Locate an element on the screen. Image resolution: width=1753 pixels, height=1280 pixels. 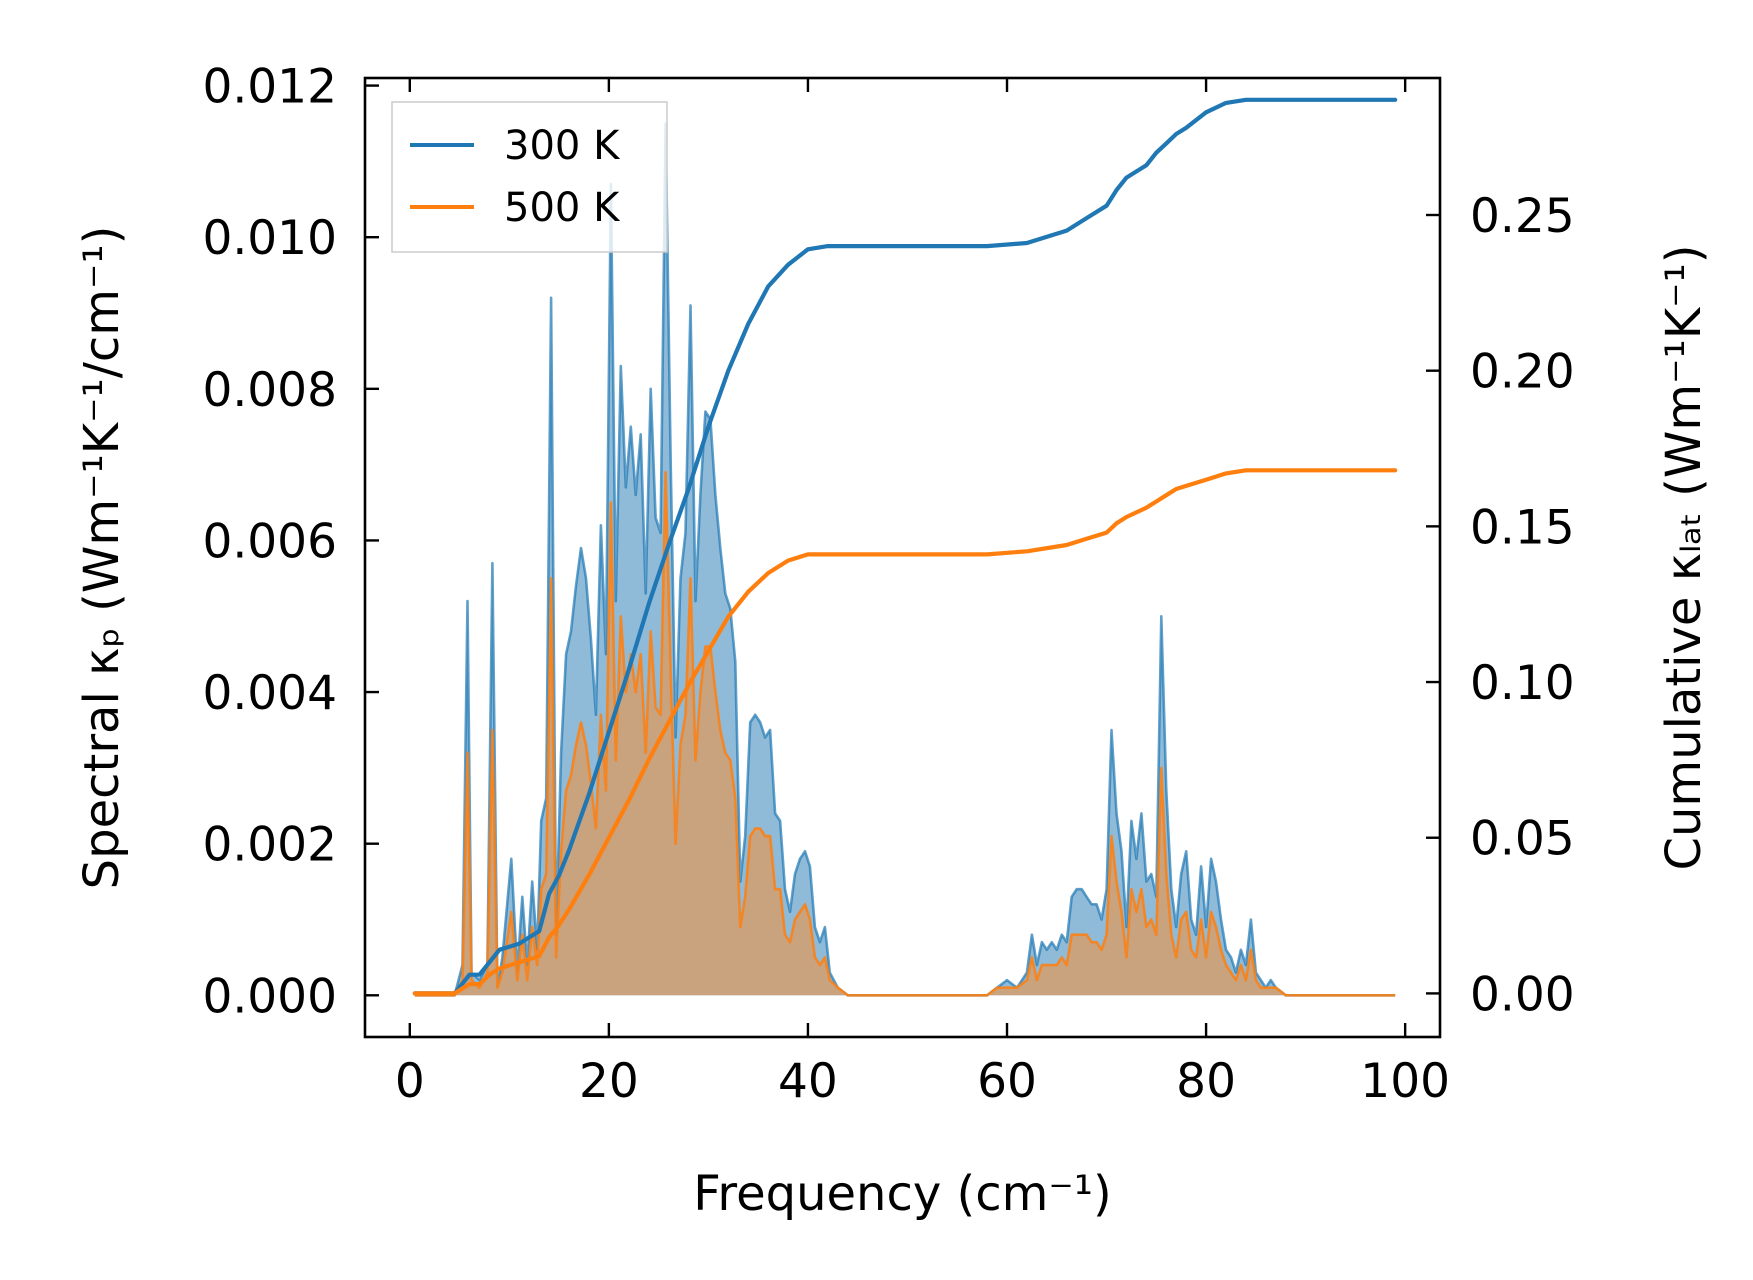
legend: 300 K 500 K is located at coordinates (529, 177).